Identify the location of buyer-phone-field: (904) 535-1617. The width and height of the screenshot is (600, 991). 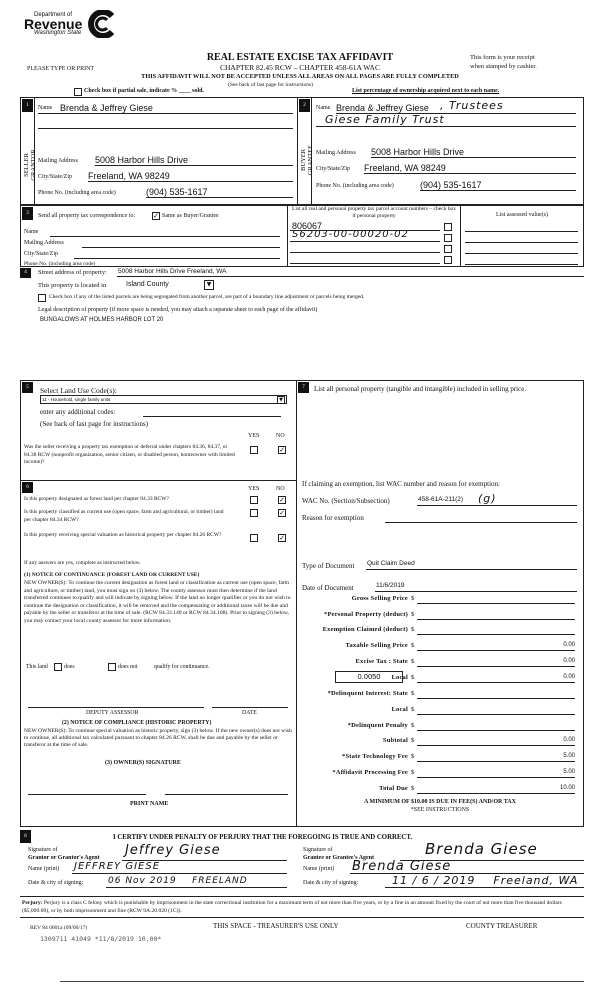
(451, 185).